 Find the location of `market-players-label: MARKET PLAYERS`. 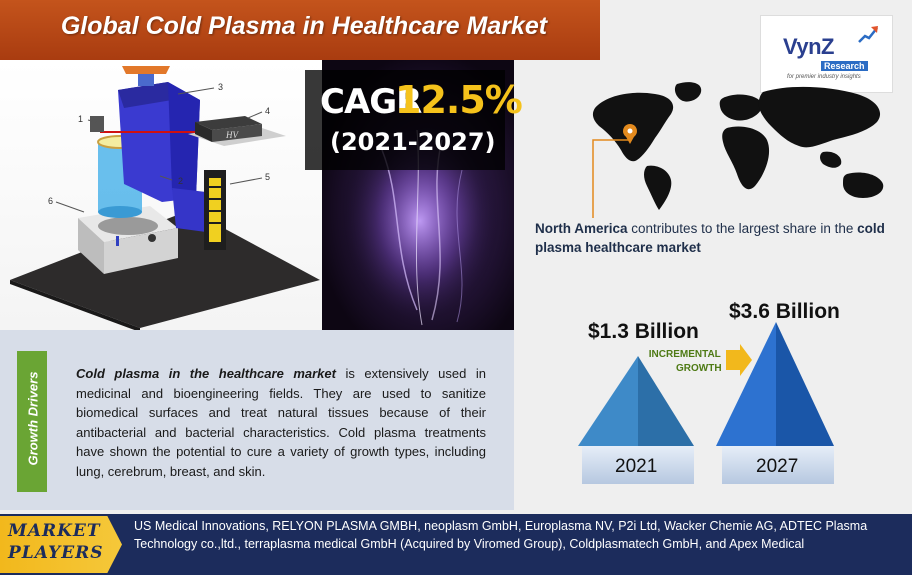

market-players-label: MARKET PLAYERS is located at coordinates (63, 542).